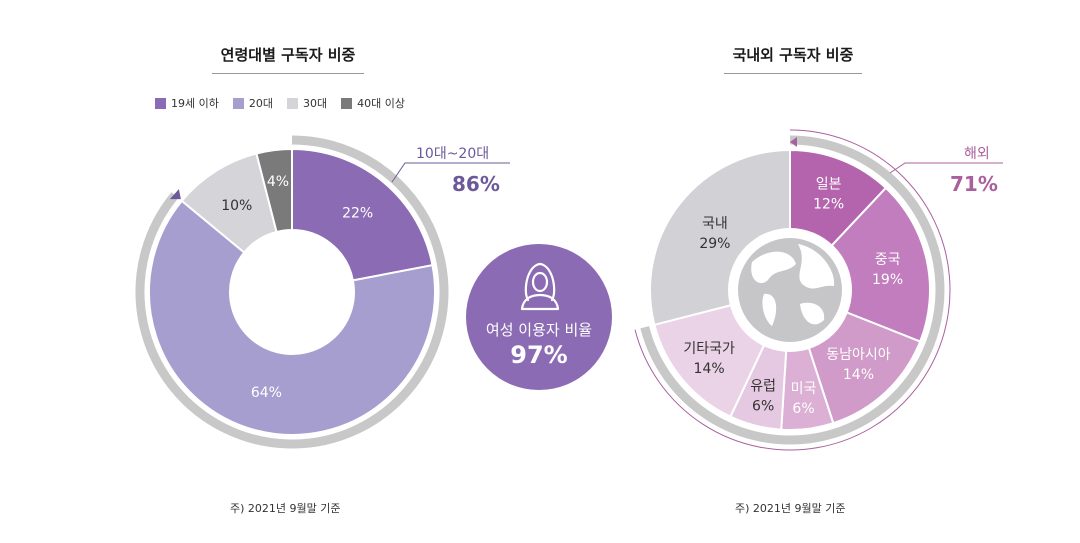  What do you see at coordinates (280, 103) in the screenshot?
I see `age-legend: 19세 이하 20대 30대 40대 이상` at bounding box center [280, 103].